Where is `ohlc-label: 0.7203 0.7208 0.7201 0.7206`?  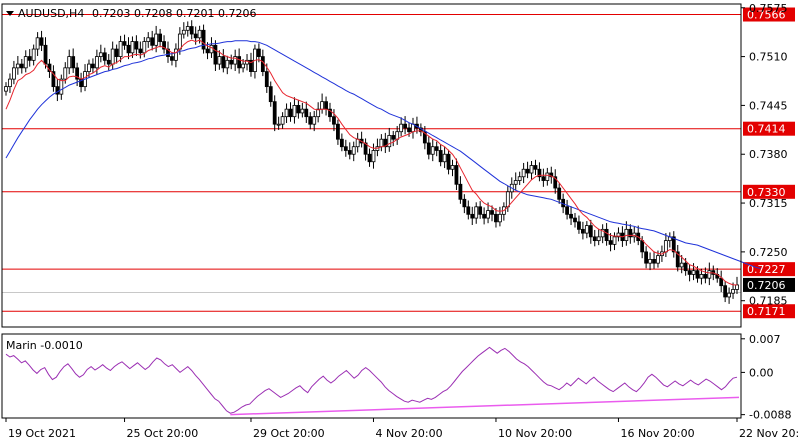 ohlc-label: 0.7203 0.7208 0.7201 0.7206 is located at coordinates (174, 13).